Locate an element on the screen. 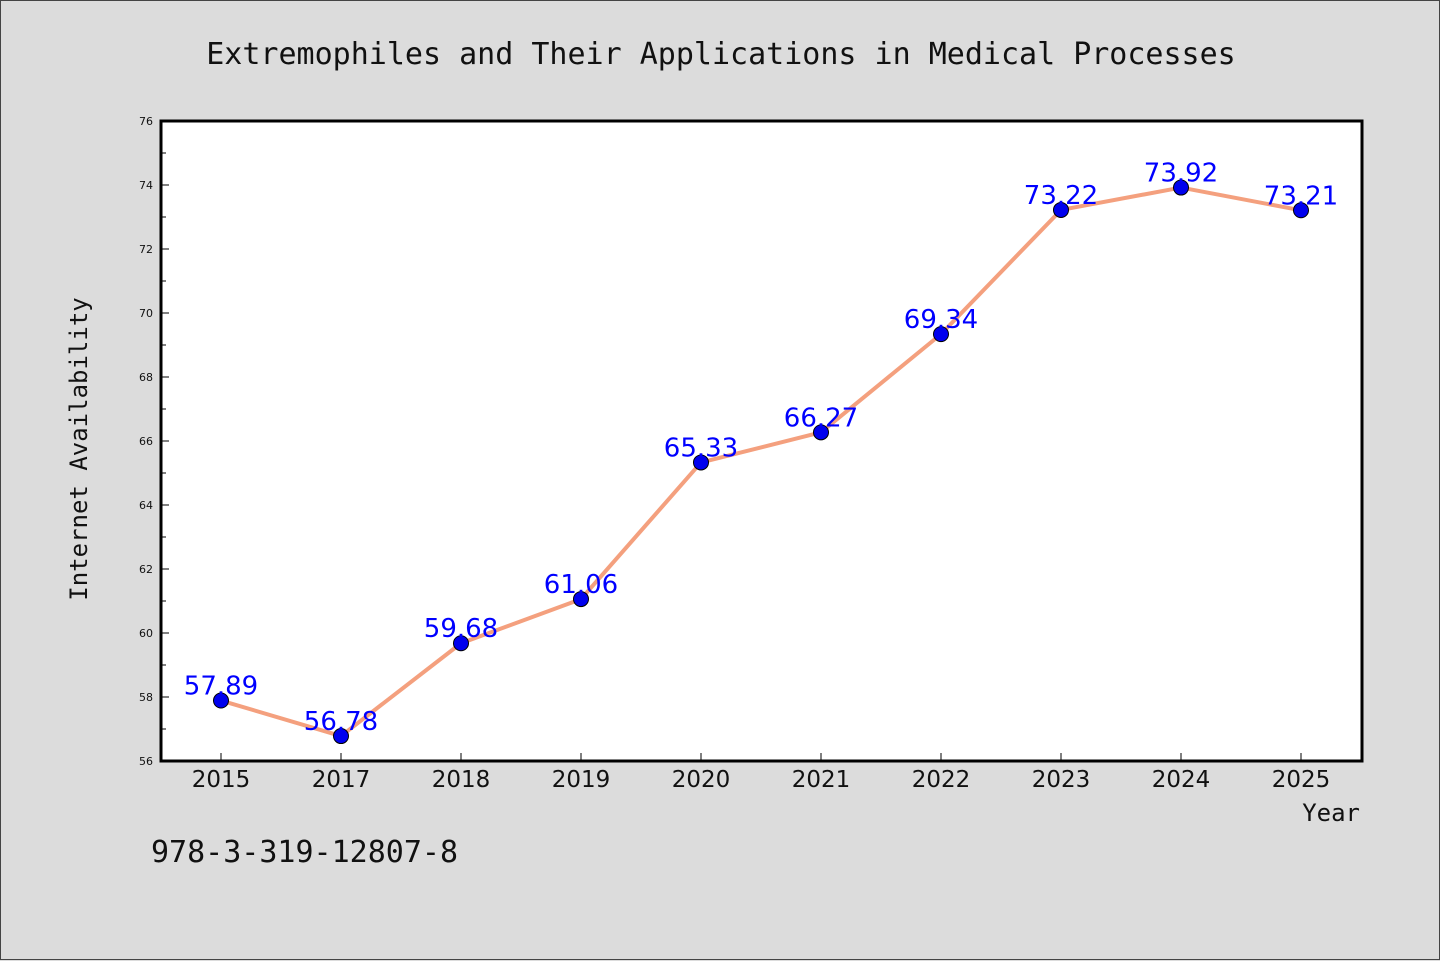  data-label: 73.21 is located at coordinates (1301, 196).